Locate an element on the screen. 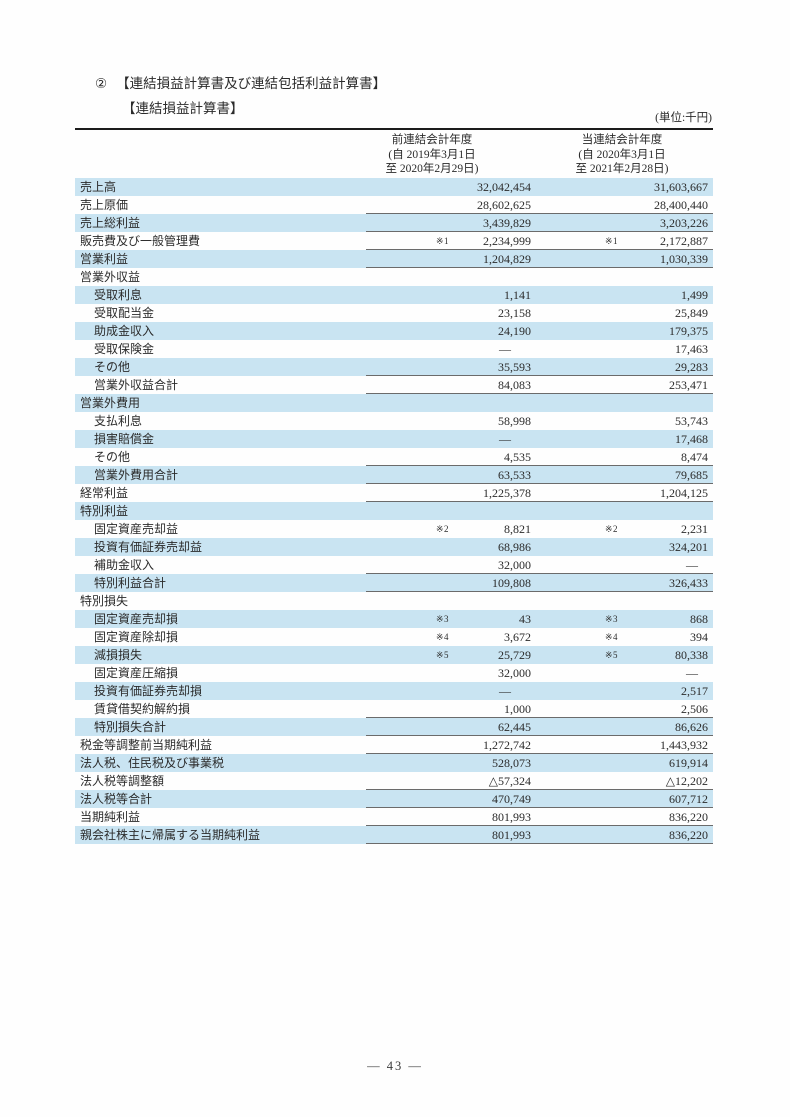  row-label: 固定資産売却益 is located at coordinates (136, 529).